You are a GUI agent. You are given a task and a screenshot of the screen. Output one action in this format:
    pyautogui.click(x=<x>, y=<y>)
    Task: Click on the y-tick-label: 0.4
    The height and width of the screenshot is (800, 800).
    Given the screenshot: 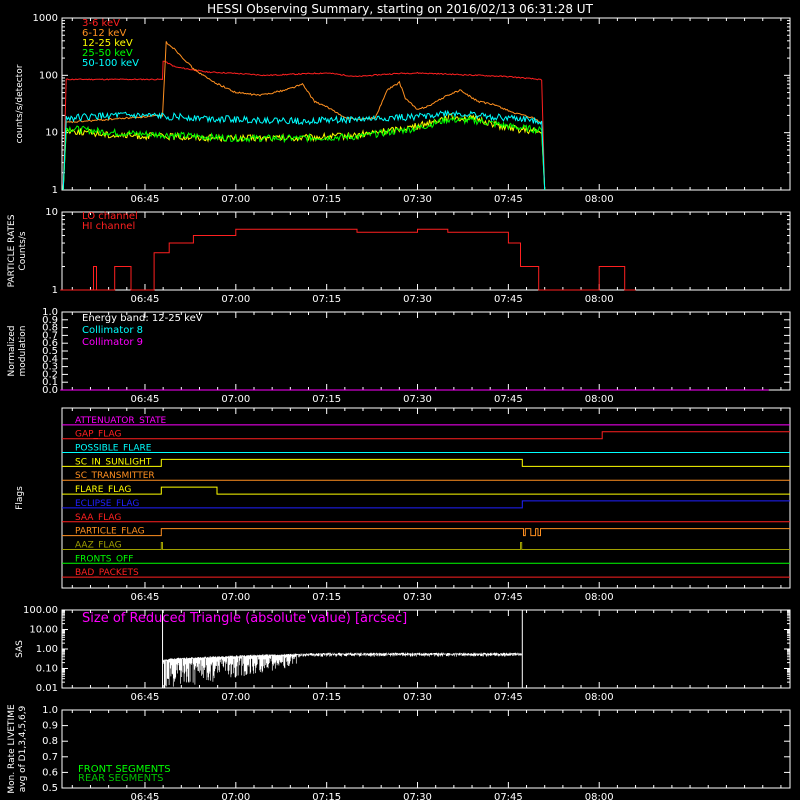 What is the action you would take?
    pyautogui.click(x=50, y=359)
    